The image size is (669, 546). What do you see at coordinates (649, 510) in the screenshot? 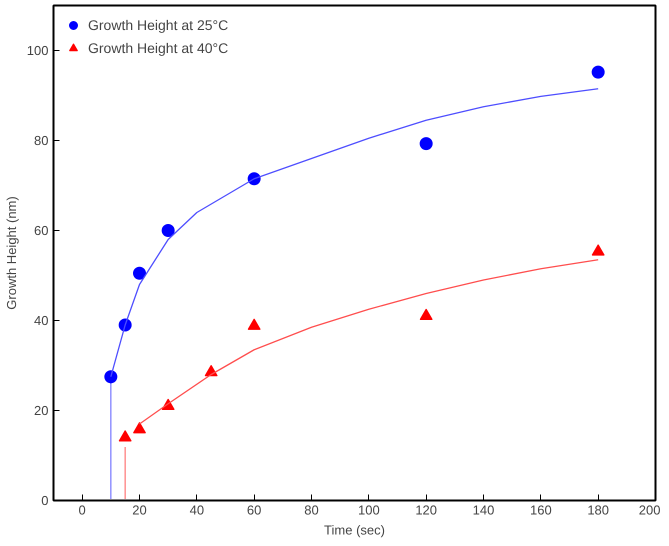
I see `x-tick-label: 200` at bounding box center [649, 510].